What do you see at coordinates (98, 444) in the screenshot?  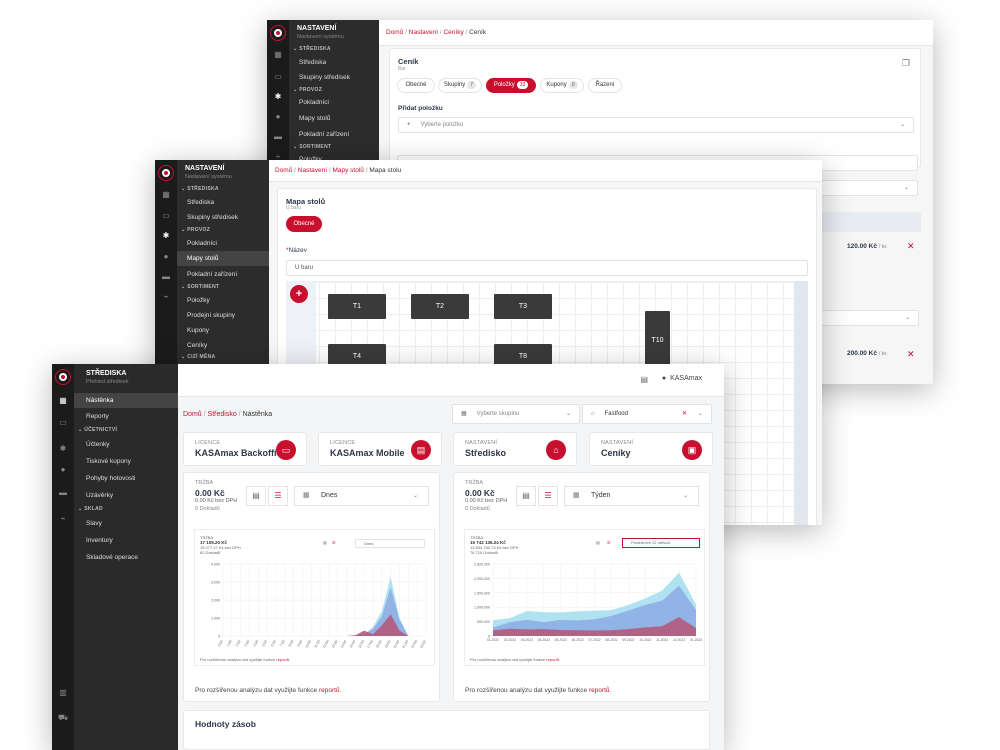 I see `sidebar-item-uctenky: Účtenky` at bounding box center [98, 444].